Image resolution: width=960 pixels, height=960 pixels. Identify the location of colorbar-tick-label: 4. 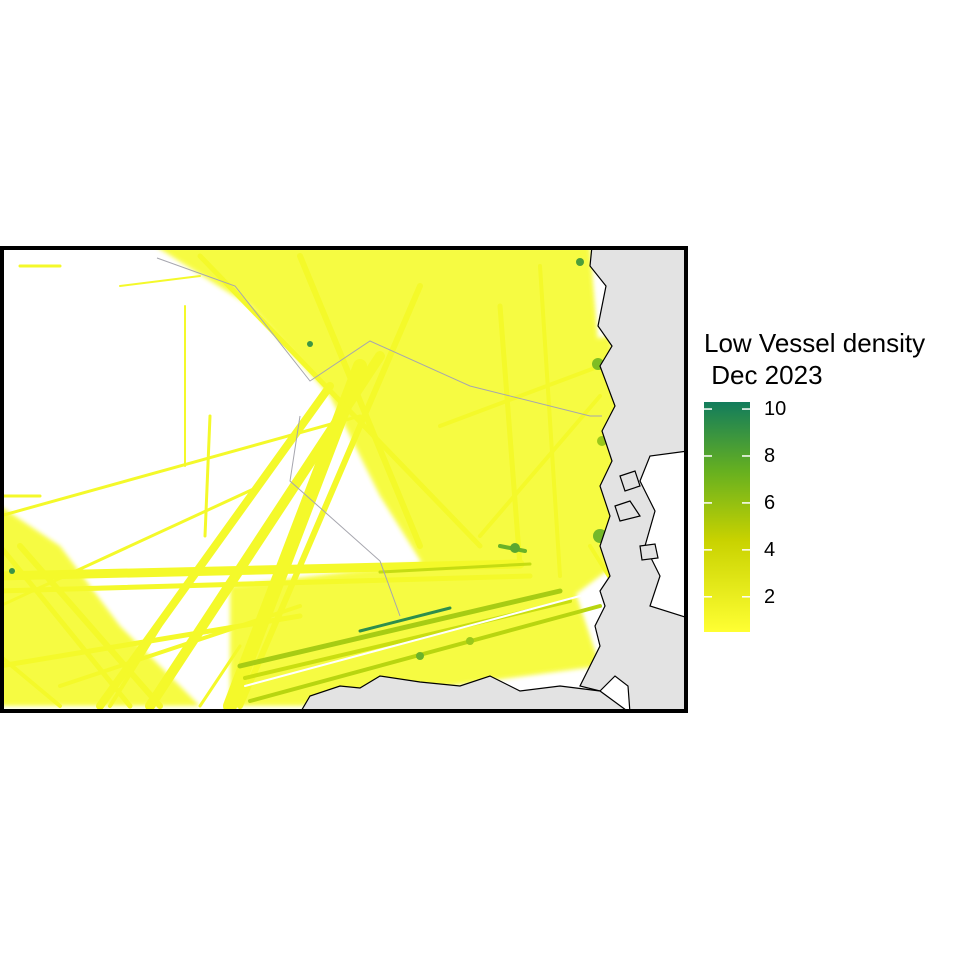
(770, 549).